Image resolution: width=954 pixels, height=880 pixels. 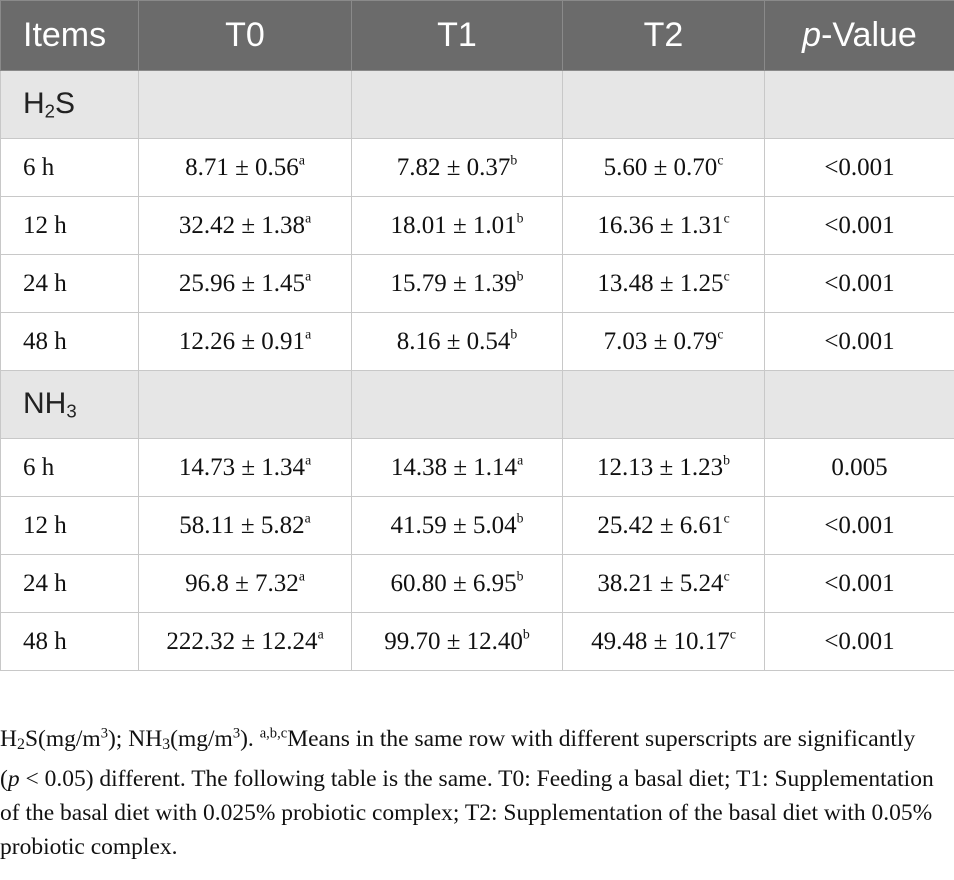 I want to click on header-p-suffix: -Value, so click(x=869, y=35).